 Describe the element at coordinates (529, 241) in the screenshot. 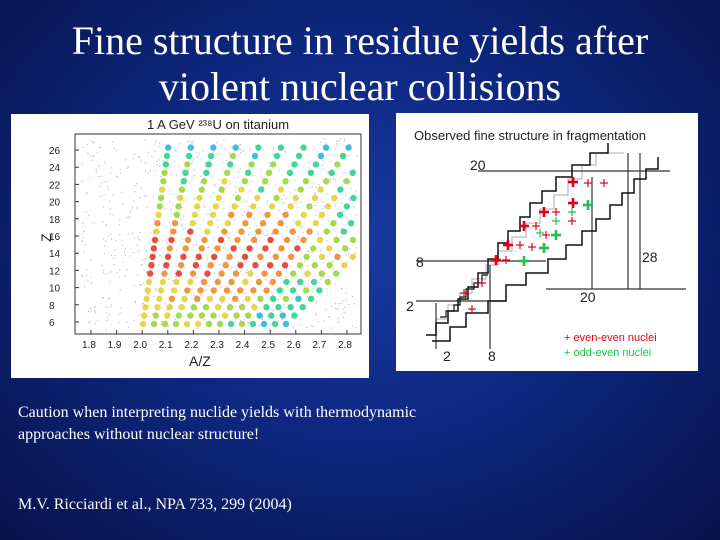

I see `background-nuclide-outline` at that location.